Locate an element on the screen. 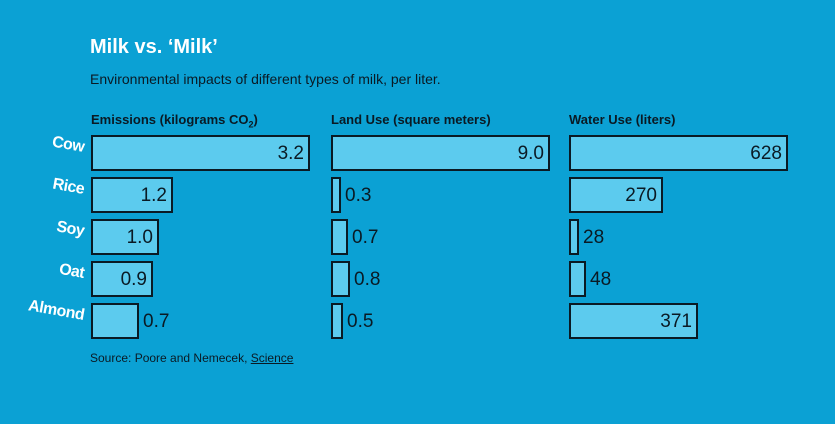  value-label-rice-1: 0.3 is located at coordinates (358, 195).